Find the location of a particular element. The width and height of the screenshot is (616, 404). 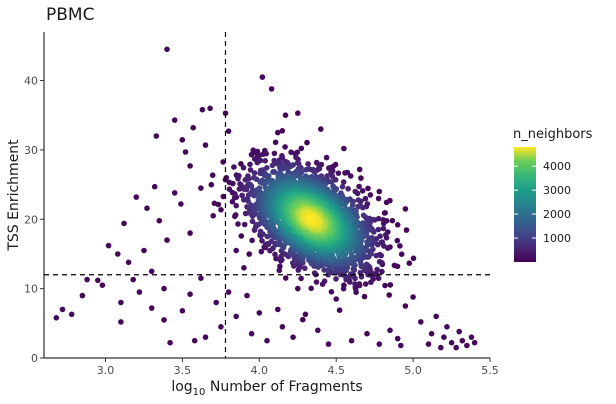

colorbar-ticks: 1000 2000 3000 4000 is located at coordinates (542, 202).